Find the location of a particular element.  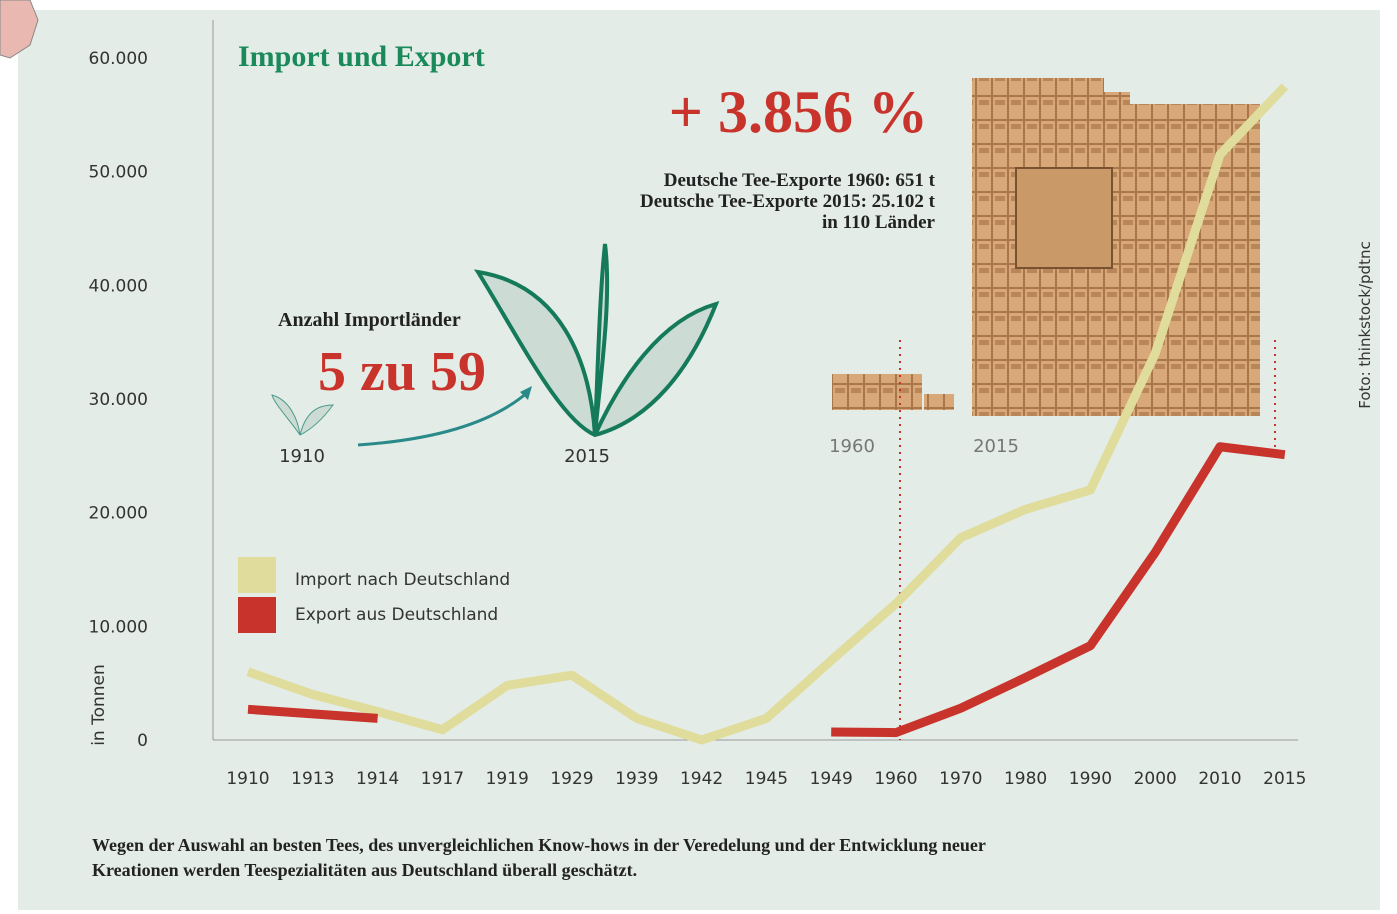

y-tick-label: 50.000 is located at coordinates (118, 173).